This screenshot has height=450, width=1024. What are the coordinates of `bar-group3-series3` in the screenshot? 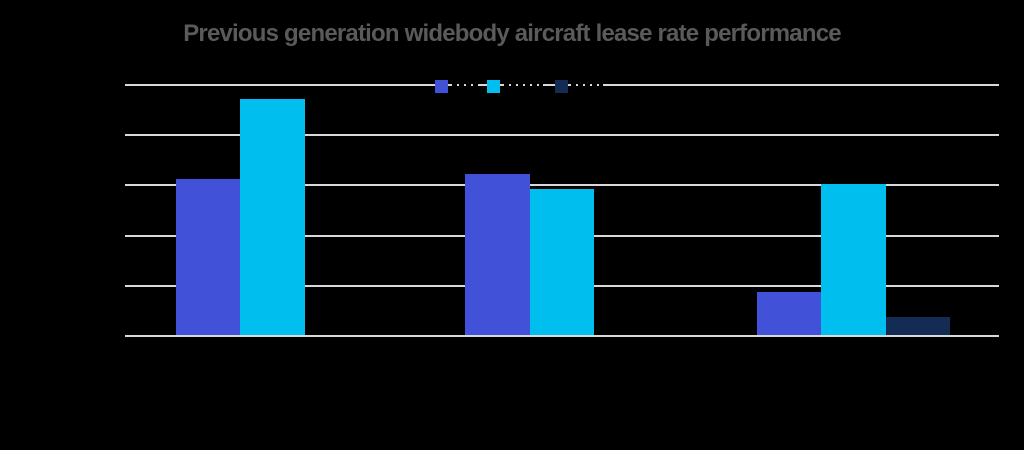 It's located at (918, 326).